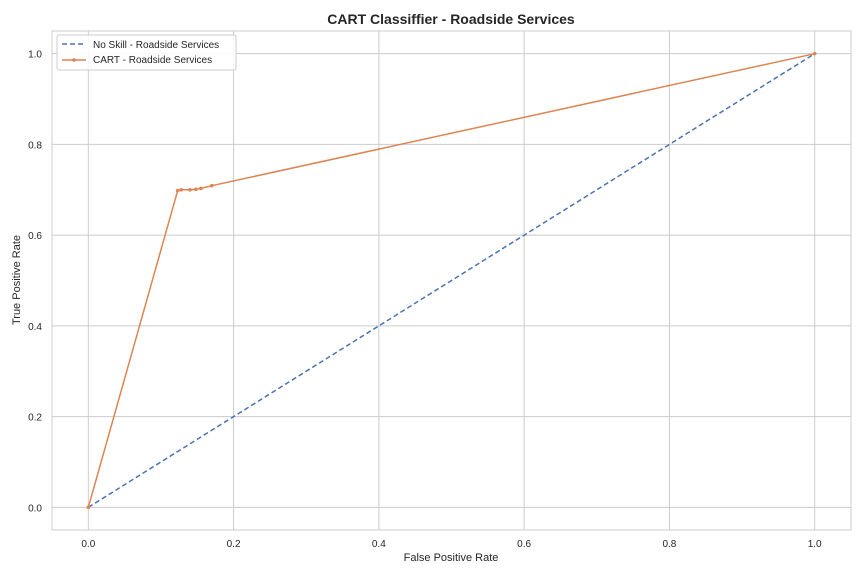 This screenshot has height=576, width=864. What do you see at coordinates (35, 418) in the screenshot?
I see `y-tick-label: 0.2` at bounding box center [35, 418].